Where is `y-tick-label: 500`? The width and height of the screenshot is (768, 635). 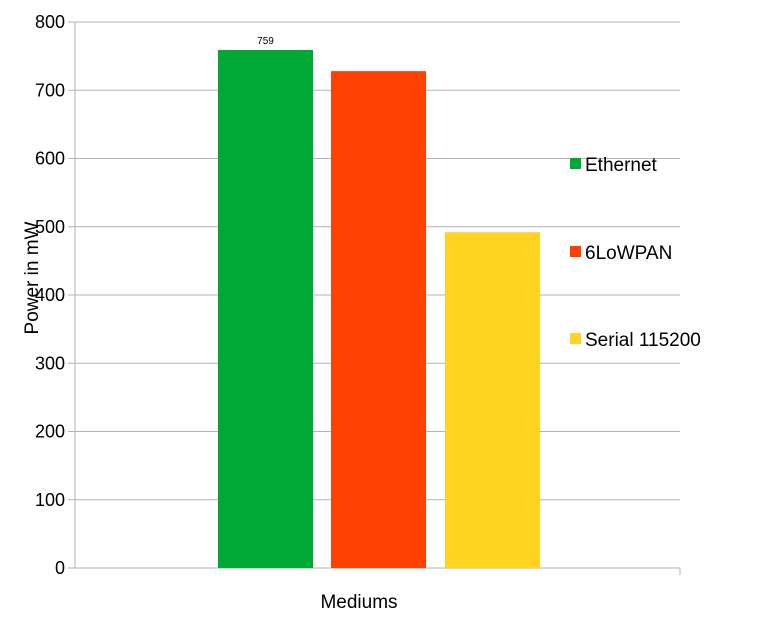
y-tick-label: 500 is located at coordinates (50, 227).